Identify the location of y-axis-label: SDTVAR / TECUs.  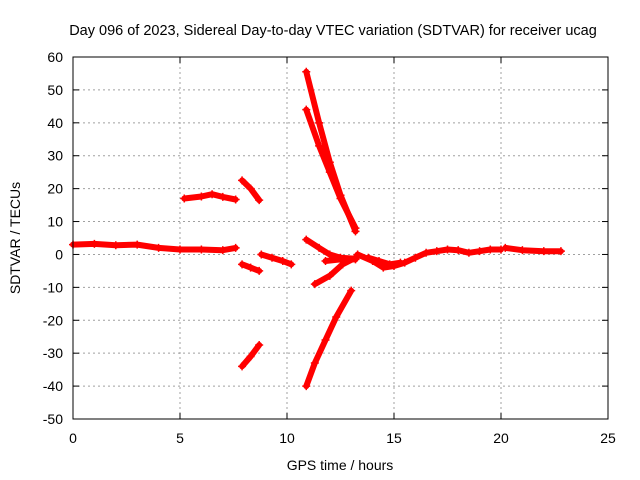
(15, 238).